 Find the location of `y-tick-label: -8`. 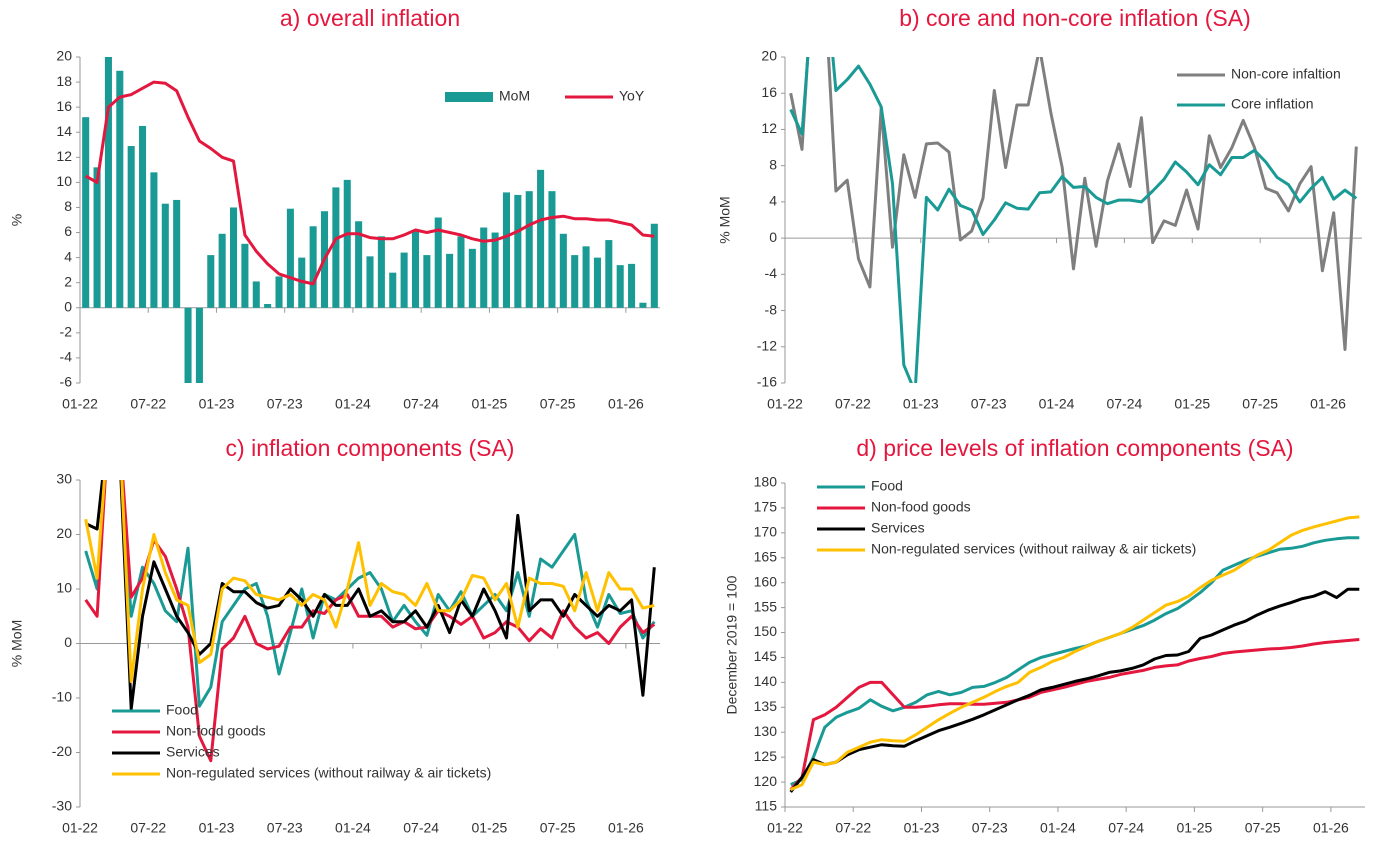

y-tick-label: -8 is located at coordinates (771, 309).